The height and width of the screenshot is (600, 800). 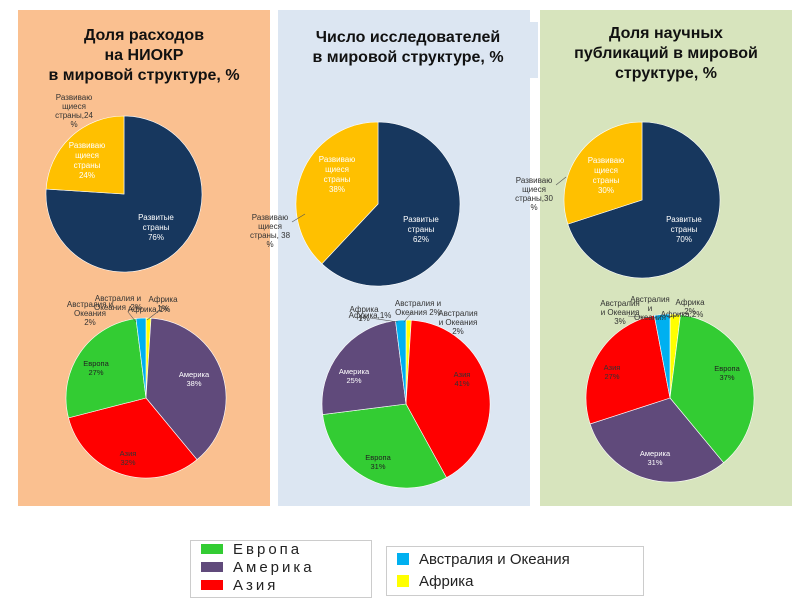 I want to click on legend-regions-right: Австралия и Океания Африка, so click(x=515, y=571).